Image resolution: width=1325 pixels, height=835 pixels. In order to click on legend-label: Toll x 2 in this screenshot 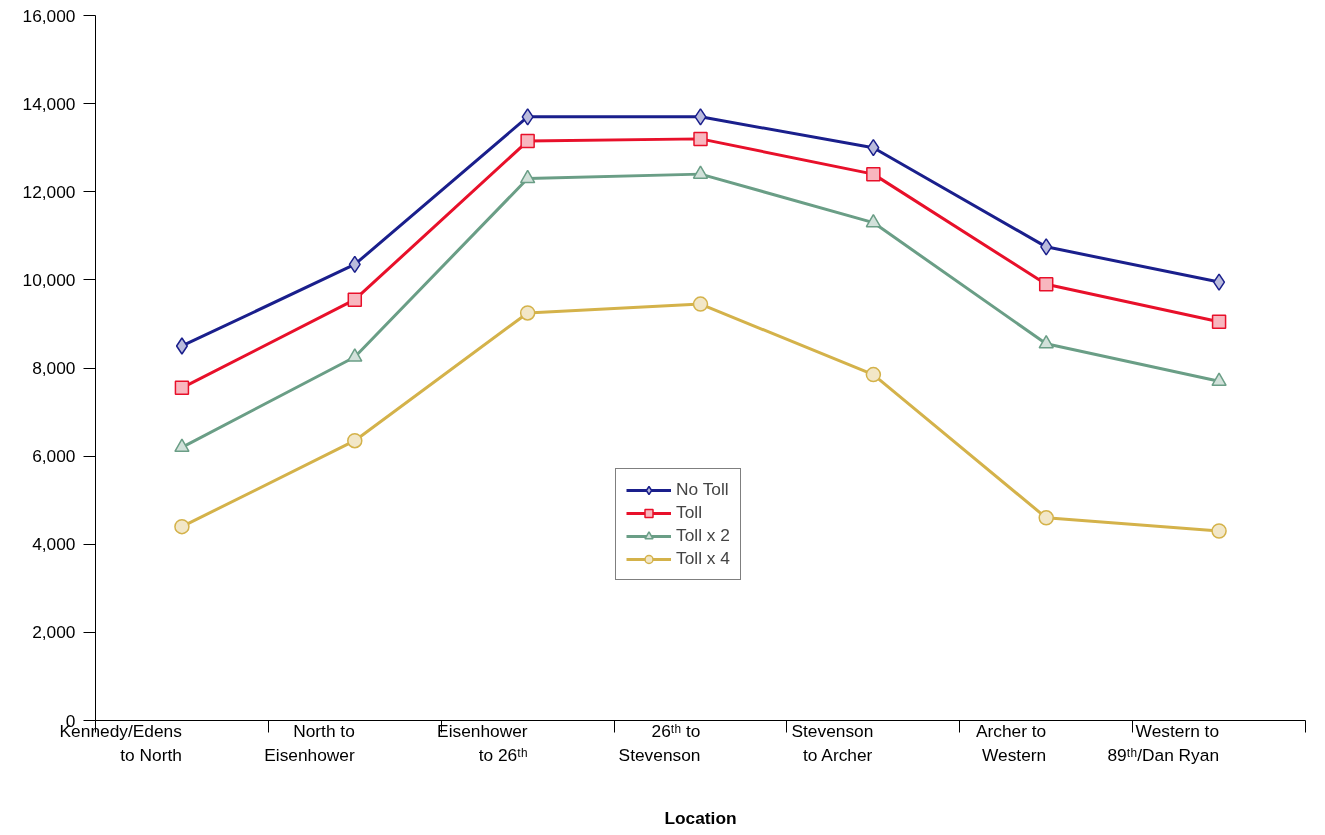, I will do `click(703, 535)`.